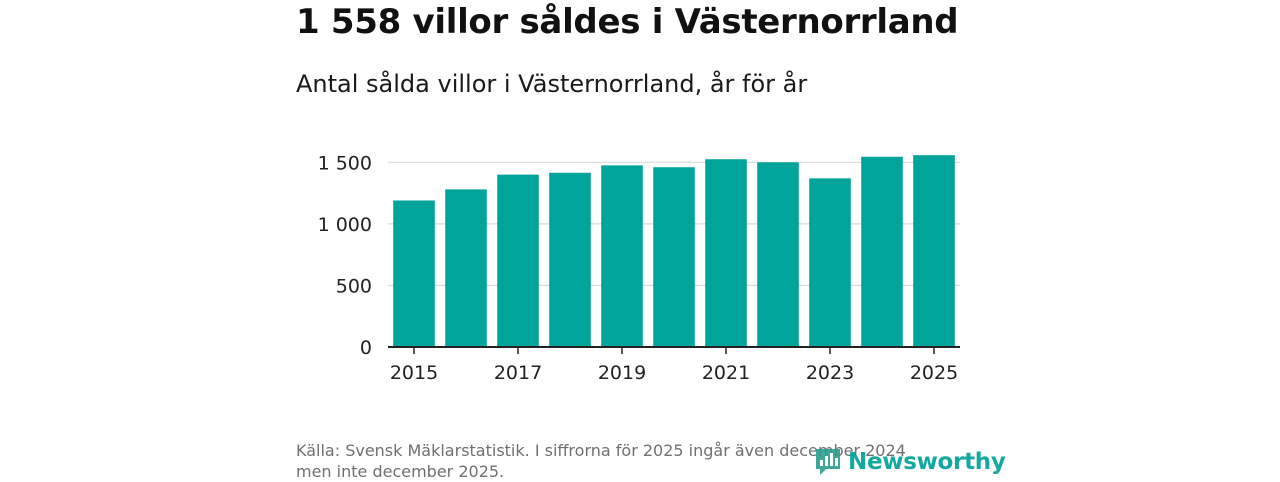  Describe the element at coordinates (934, 251) in the screenshot. I see `bar-2025` at that location.